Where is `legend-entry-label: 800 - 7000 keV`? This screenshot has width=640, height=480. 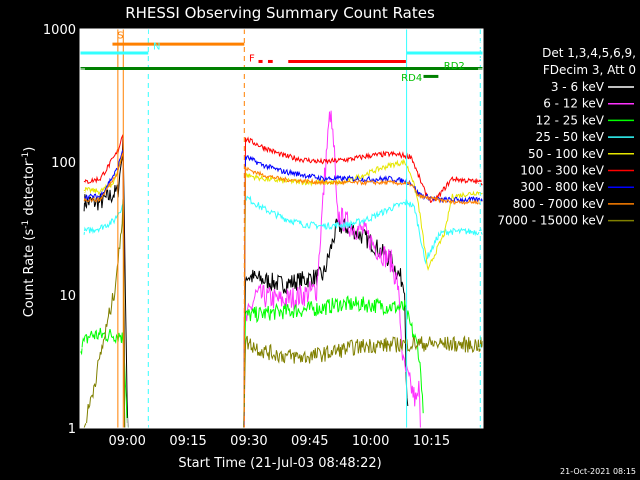 legend-entry-label: 800 - 7000 keV is located at coordinates (559, 204).